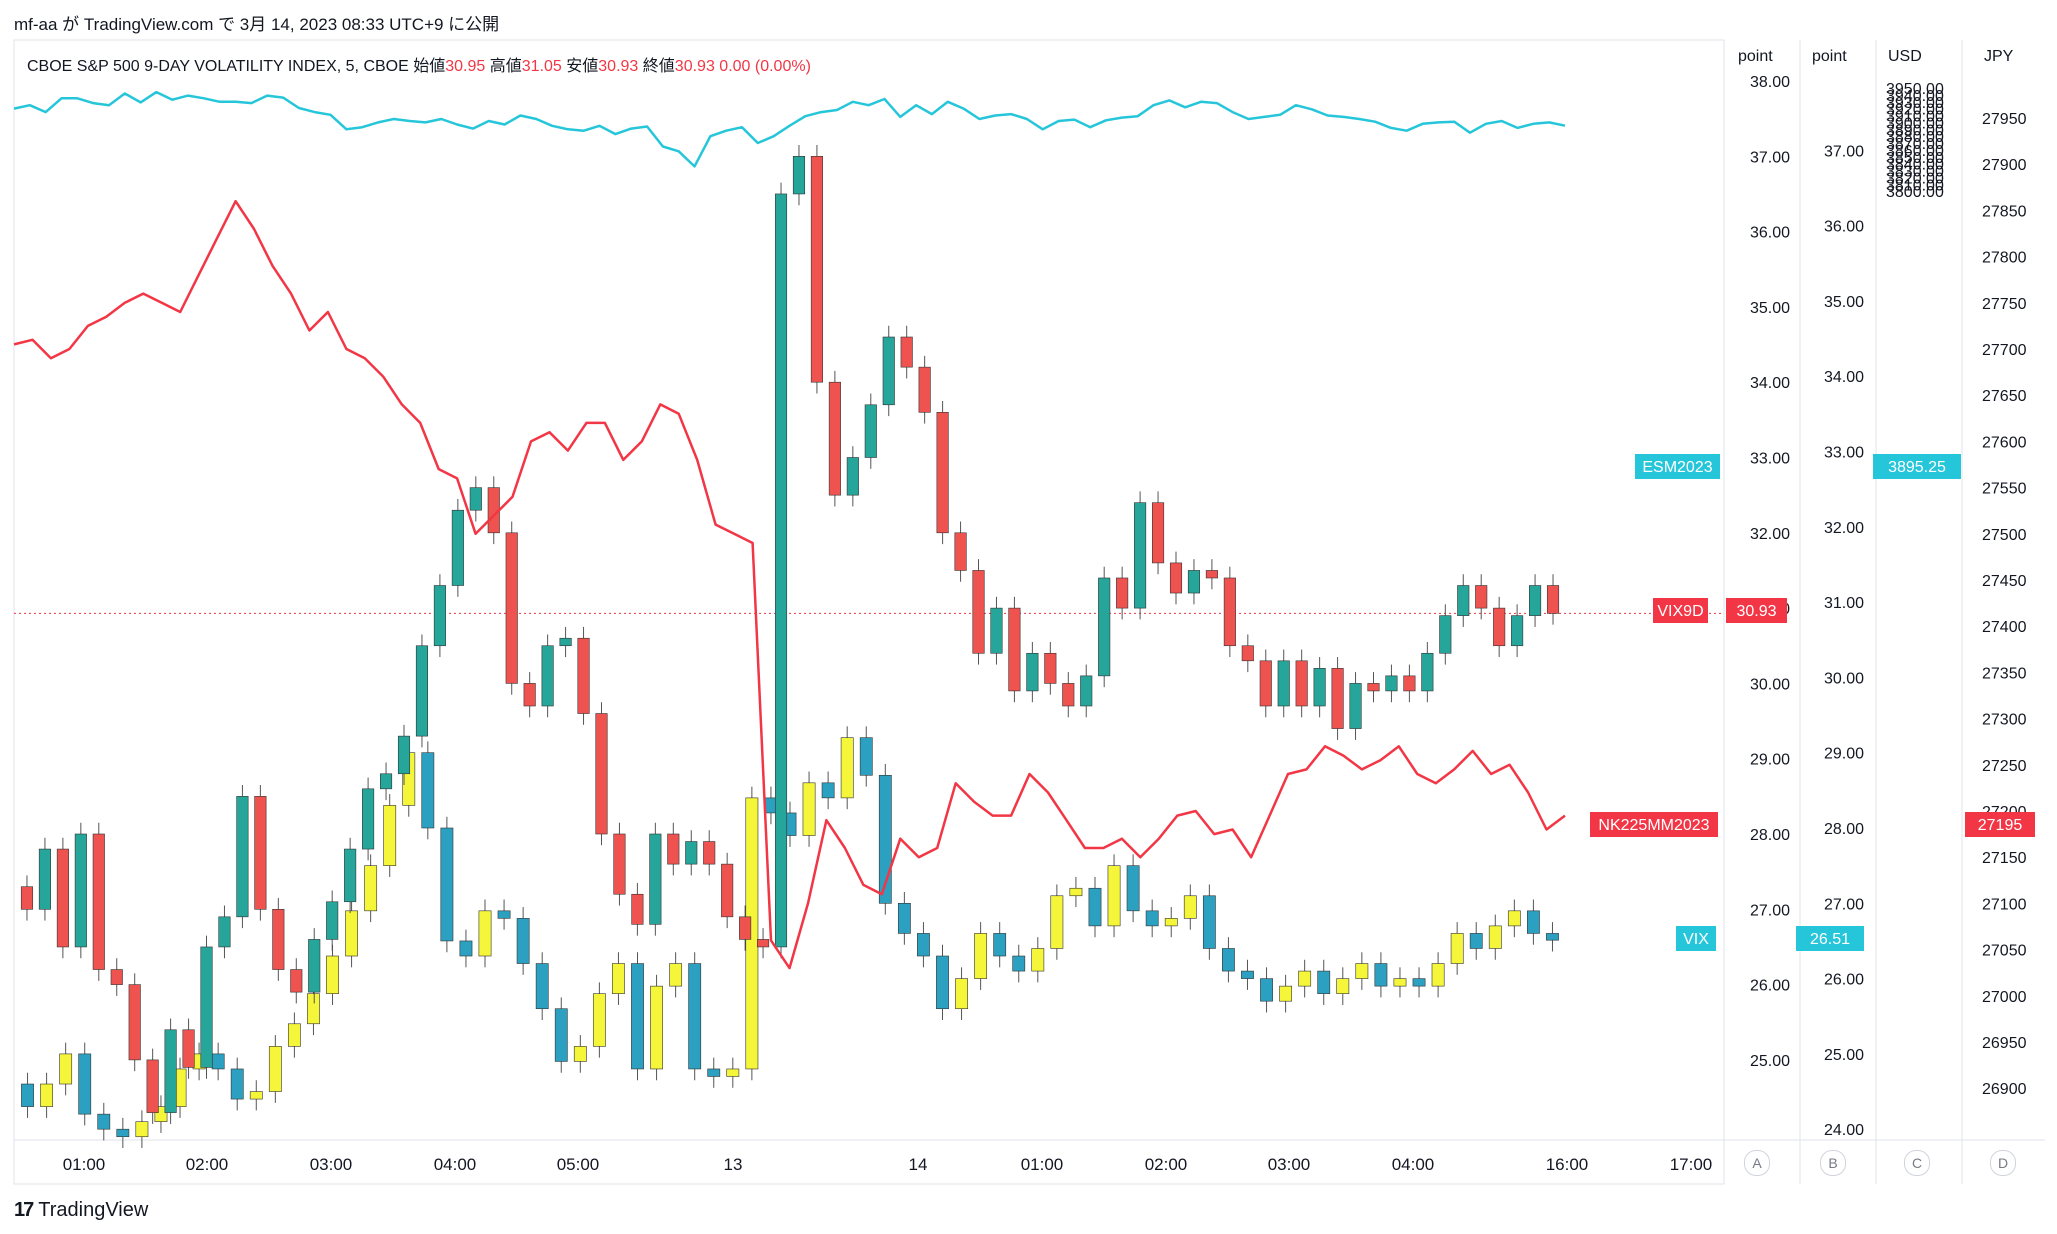 The image size is (2057, 1234). I want to click on axis-value-vix-bg, so click(1830, 938).